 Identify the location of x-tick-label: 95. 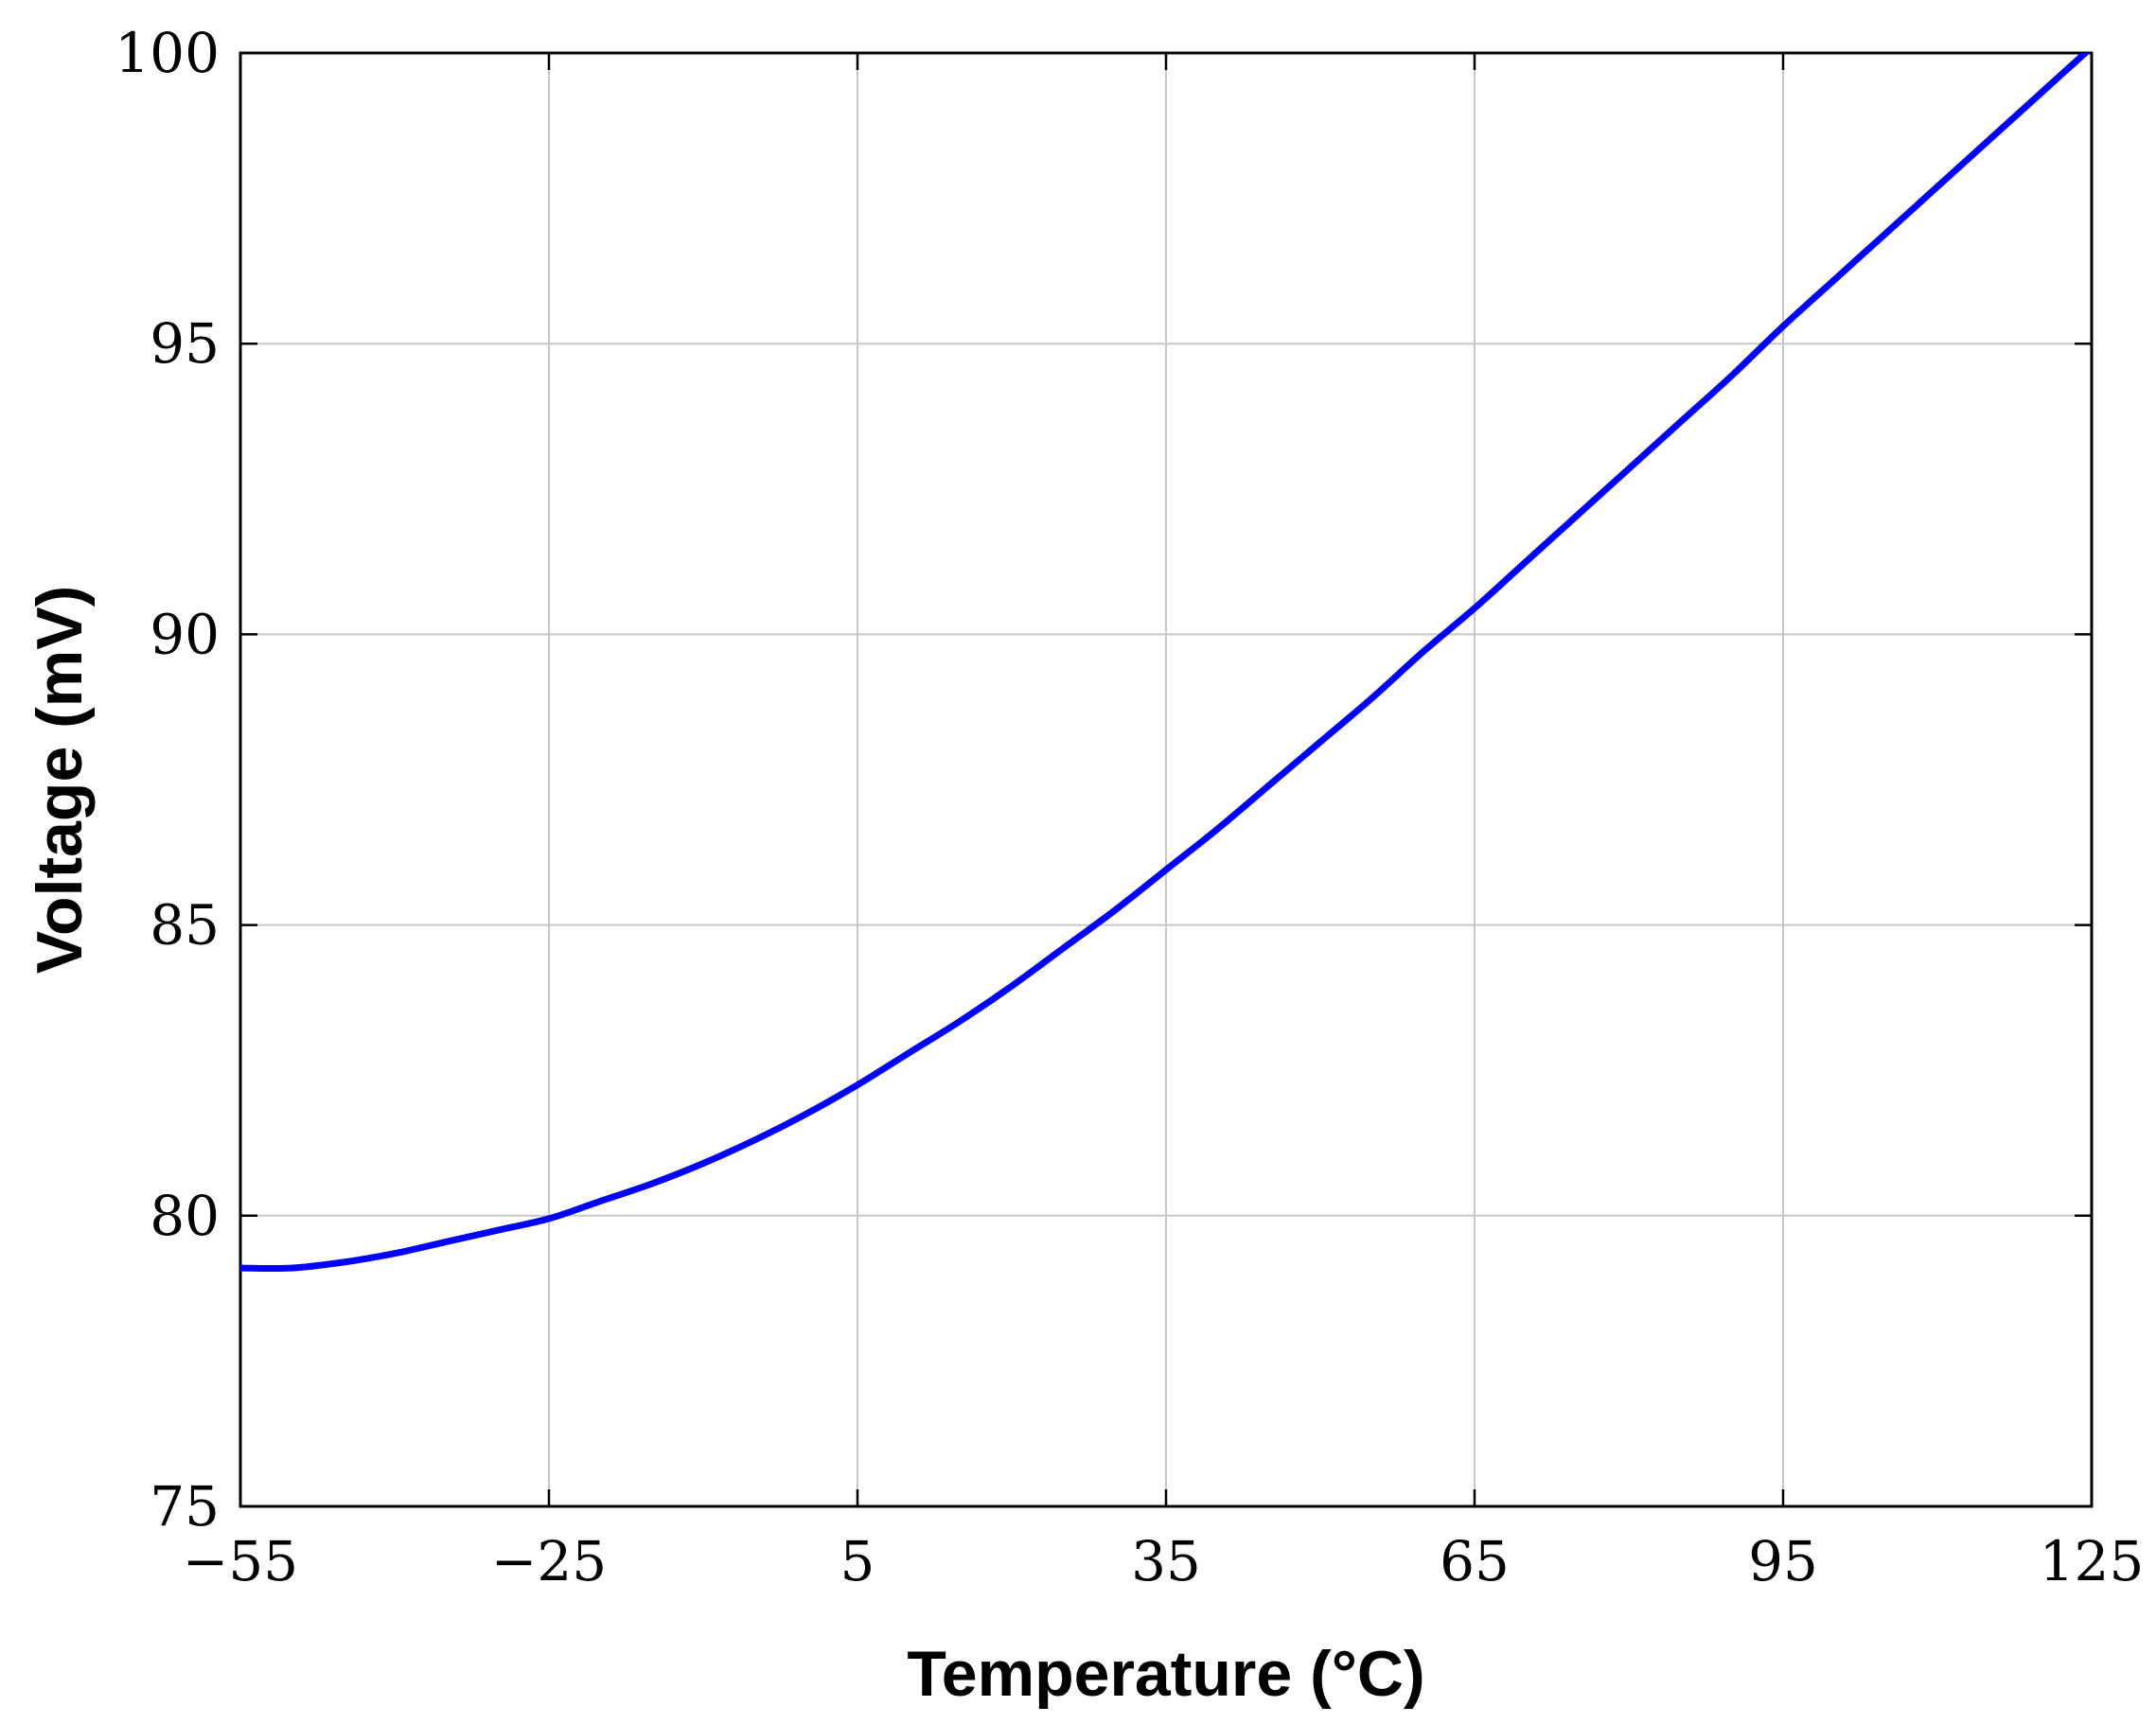
(1783, 1561).